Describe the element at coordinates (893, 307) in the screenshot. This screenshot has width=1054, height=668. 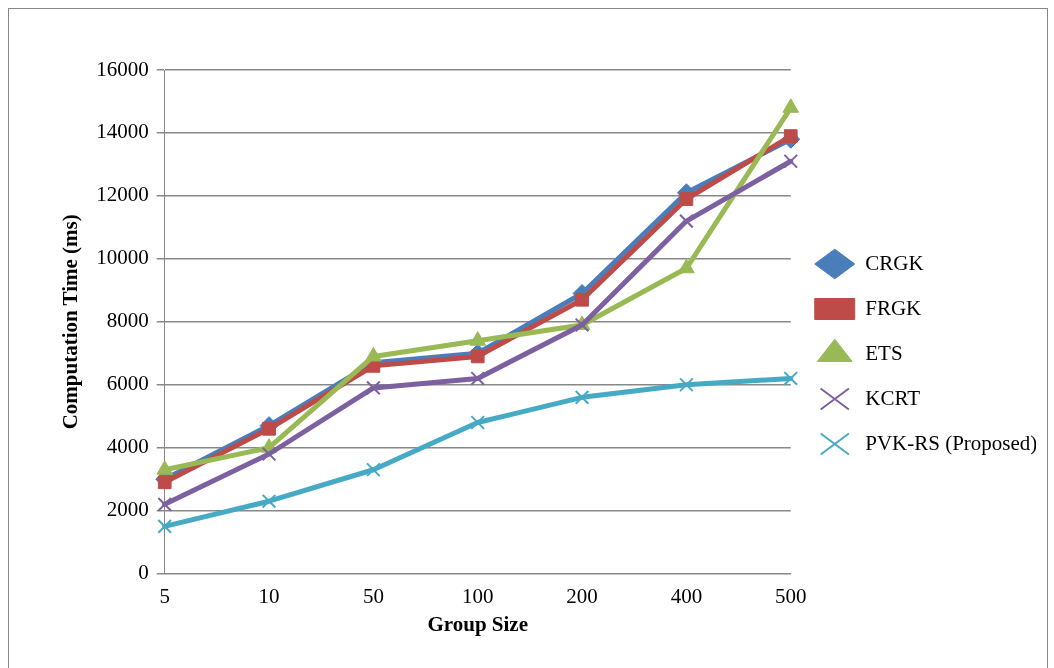
I see `legend-label: FRGK` at that location.